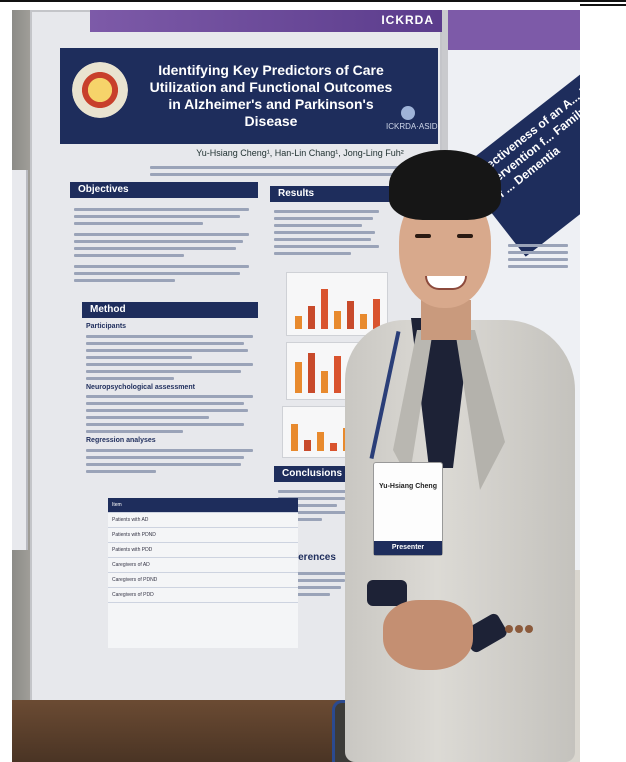  Describe the element at coordinates (603, 5) in the screenshot. I see `top-rule-right` at that location.